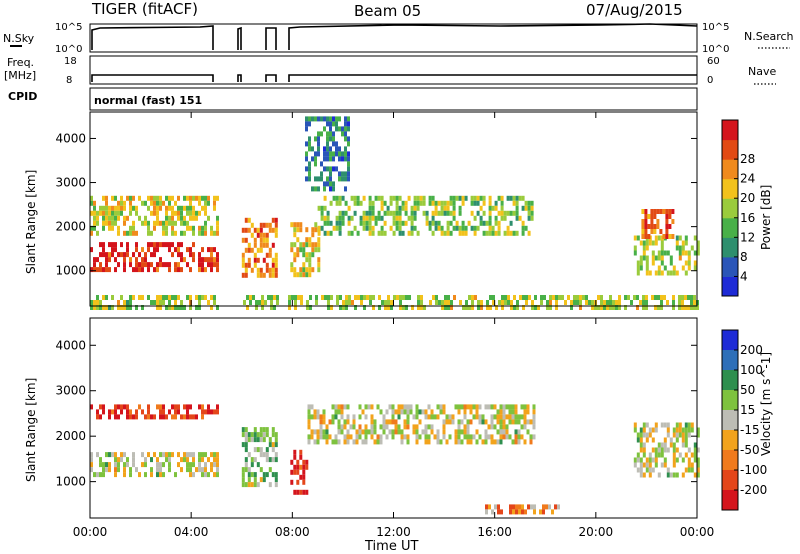 This screenshot has width=800, height=554. What do you see at coordinates (750, 430) in the screenshot?
I see `velocity-colorbar-tick-label: -15` at bounding box center [750, 430].